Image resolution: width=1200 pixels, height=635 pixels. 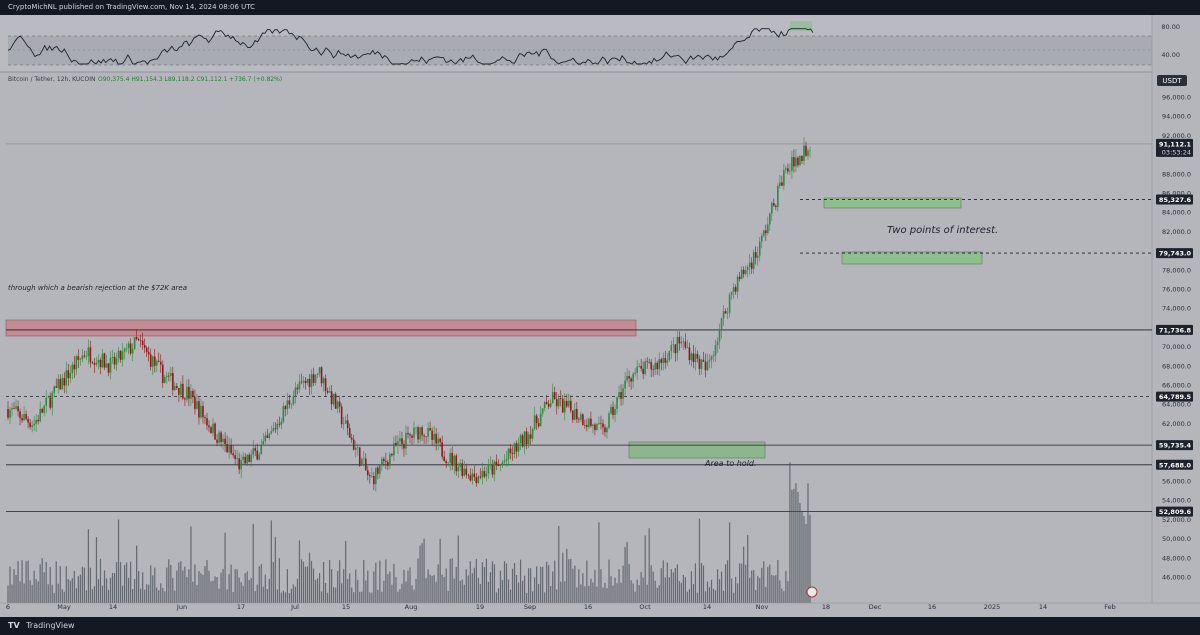 I want to click on time-tick-label: Jun, so click(x=181, y=607).